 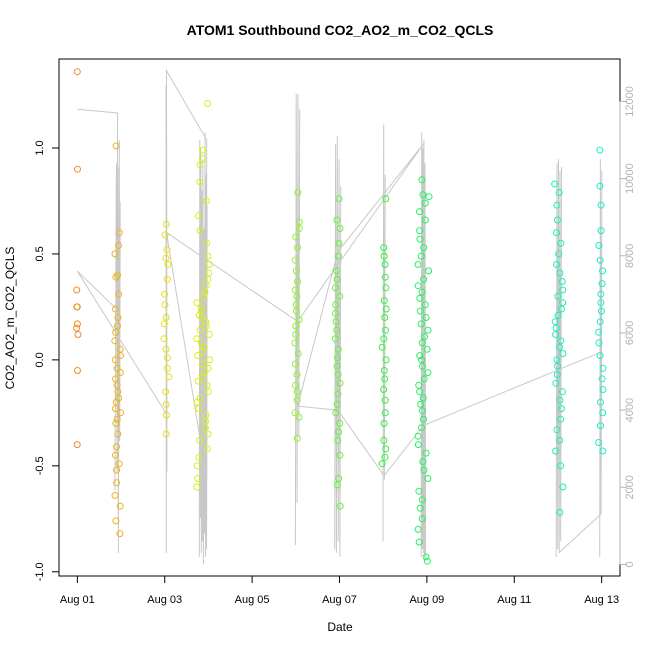 What do you see at coordinates (40, 147) in the screenshot?
I see `y-tick-label: 1.0` at bounding box center [40, 147].